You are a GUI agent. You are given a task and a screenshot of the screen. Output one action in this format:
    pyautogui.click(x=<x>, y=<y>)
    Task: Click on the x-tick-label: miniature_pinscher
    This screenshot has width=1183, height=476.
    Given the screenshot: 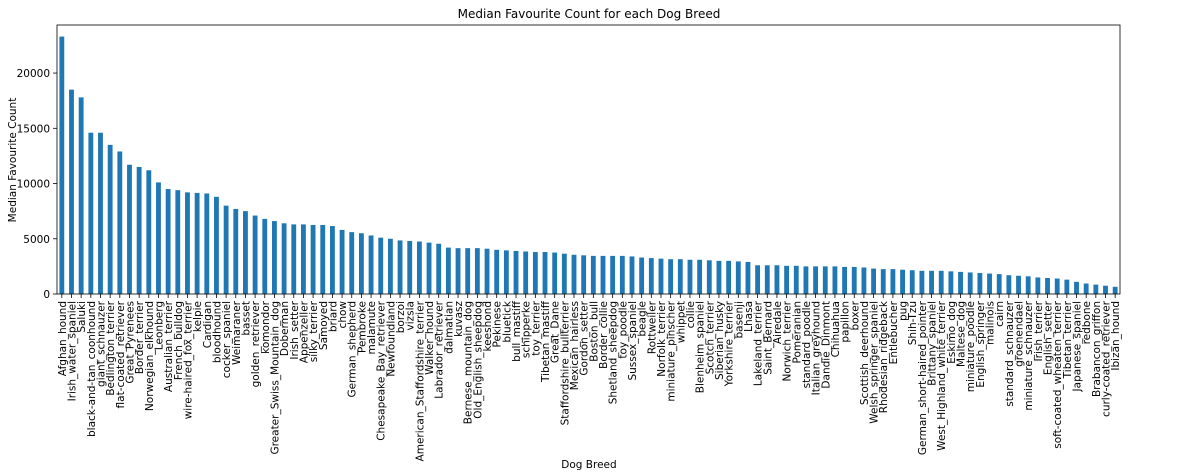 What is the action you would take?
    pyautogui.click(x=672, y=350)
    